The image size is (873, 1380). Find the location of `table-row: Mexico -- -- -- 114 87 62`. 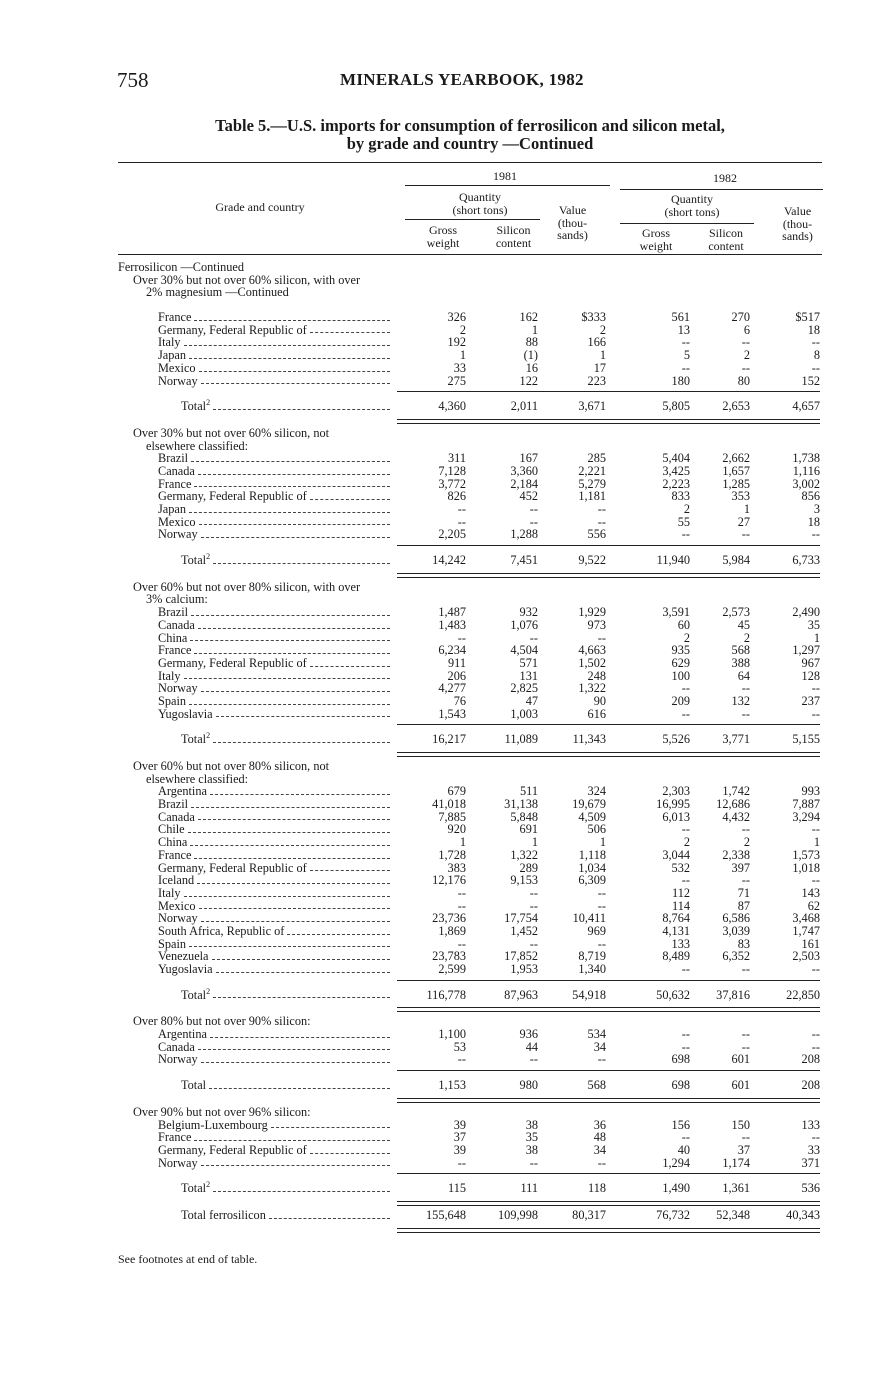

table-row: Mexico -- -- -- 114 87 62 is located at coordinates (436, 905).